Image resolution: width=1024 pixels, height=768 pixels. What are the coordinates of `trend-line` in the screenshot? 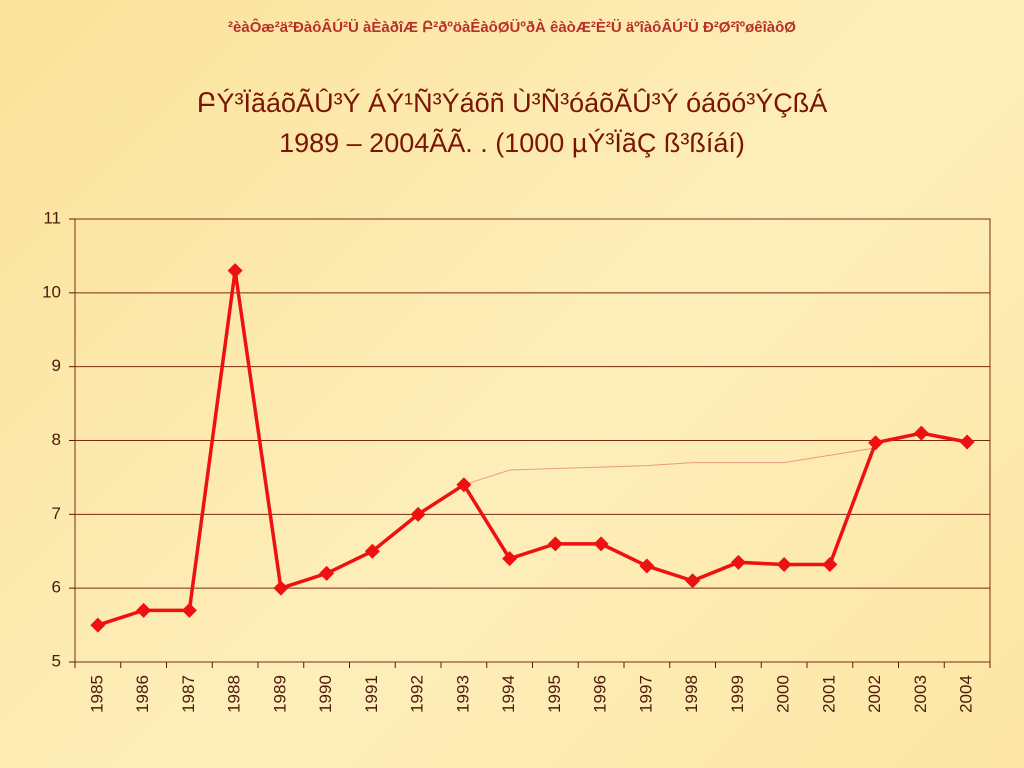 It's located at (669, 466).